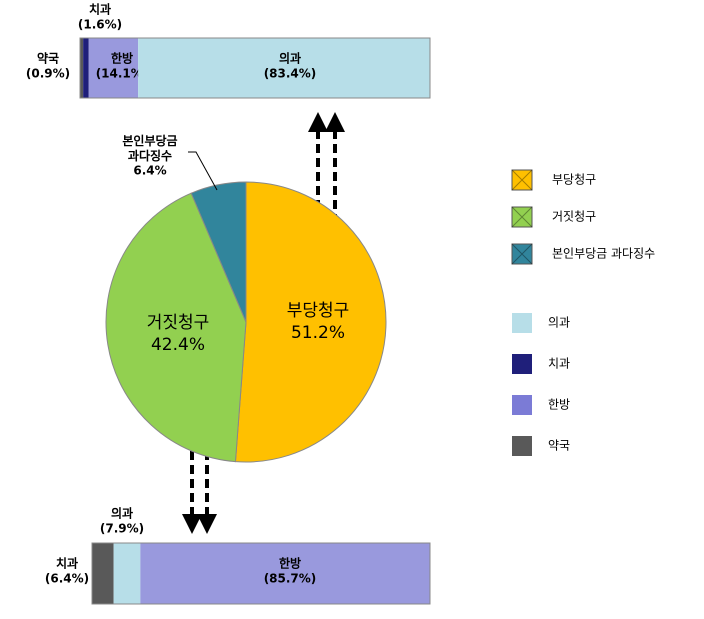  Describe the element at coordinates (290, 579) in the screenshot. I see `segment-value: (85.7%)` at that location.